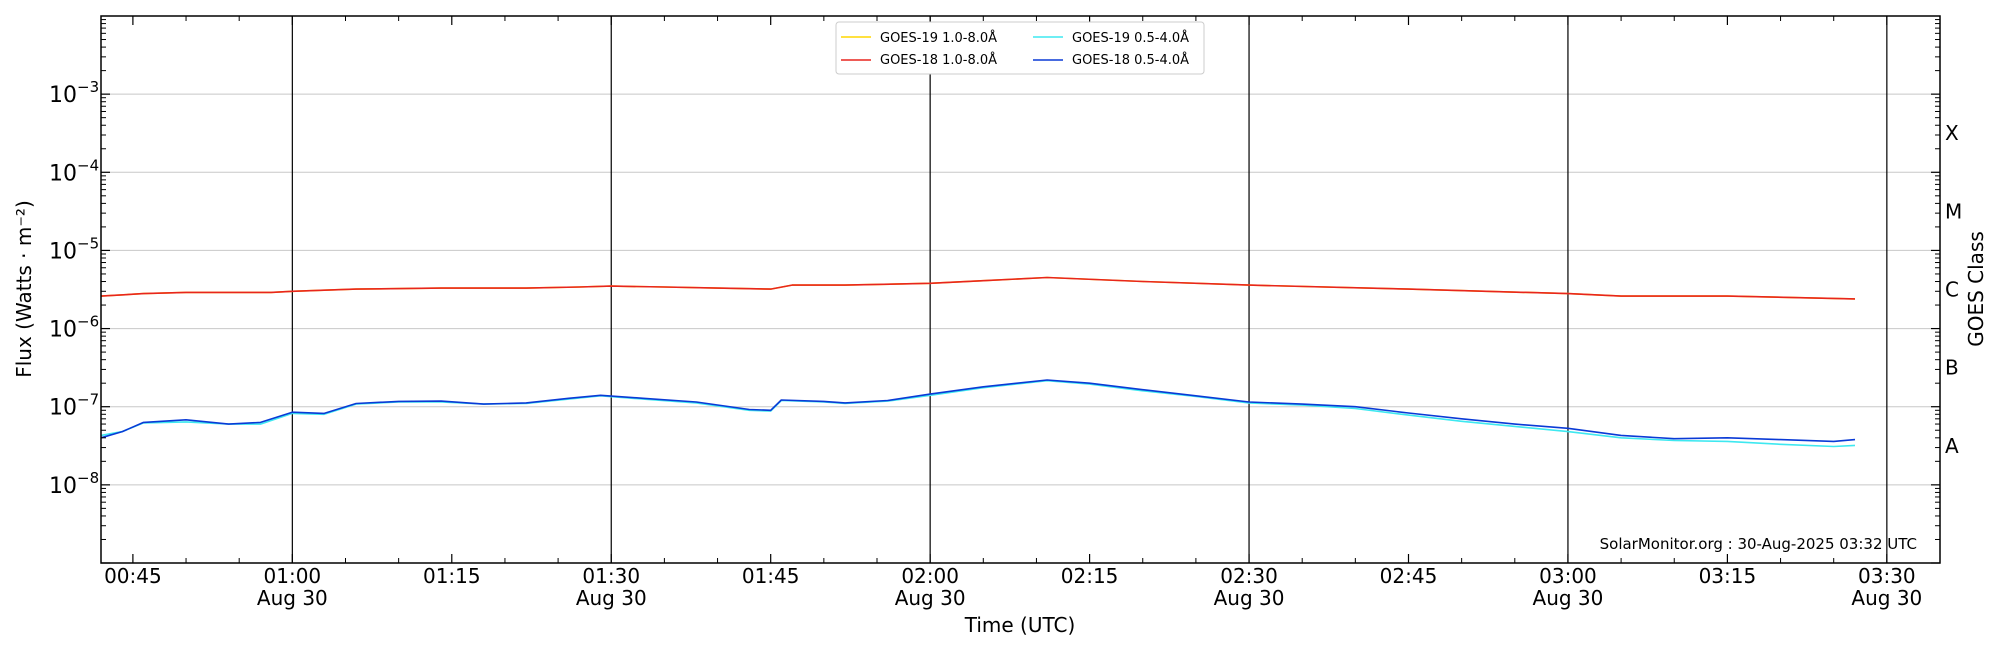 The image size is (2000, 650). Describe the element at coordinates (74, 406) in the screenshot. I see `y-tick-label: 10⁻⁷` at that location.